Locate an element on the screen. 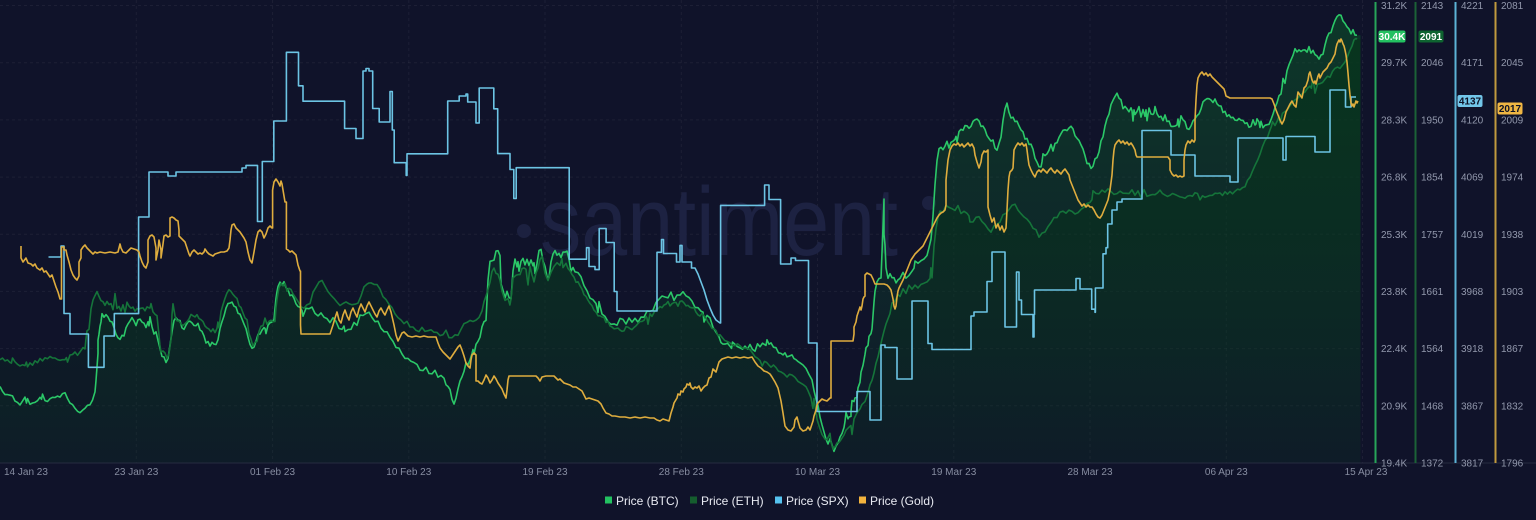 The image size is (1536, 520). svg-text: 2017 is located at coordinates (1510, 109).